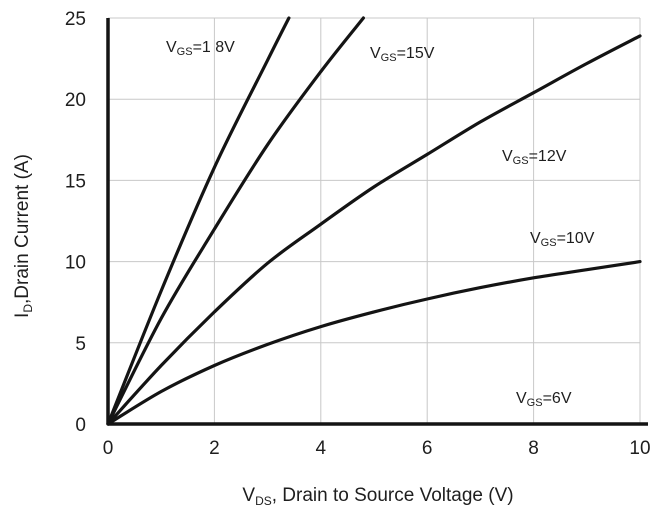 The height and width of the screenshot is (512, 650). I want to click on x-tick-label: 6, so click(427, 448).